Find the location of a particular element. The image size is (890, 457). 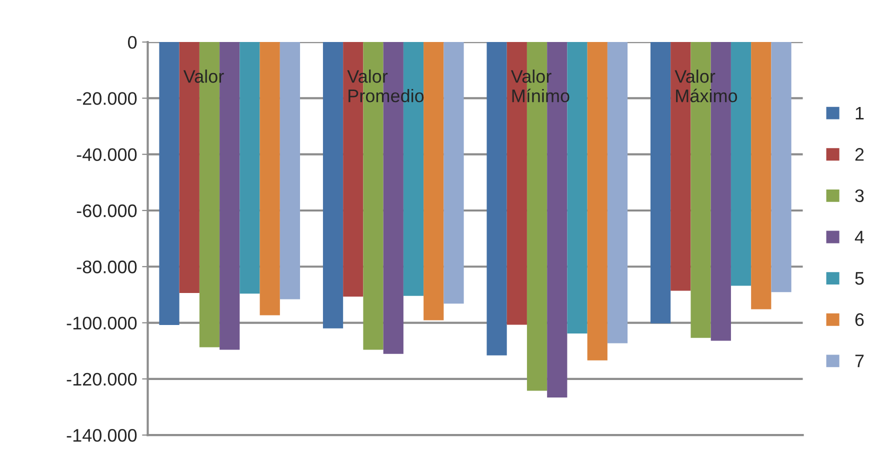

legend-label: 1 is located at coordinates (860, 113).